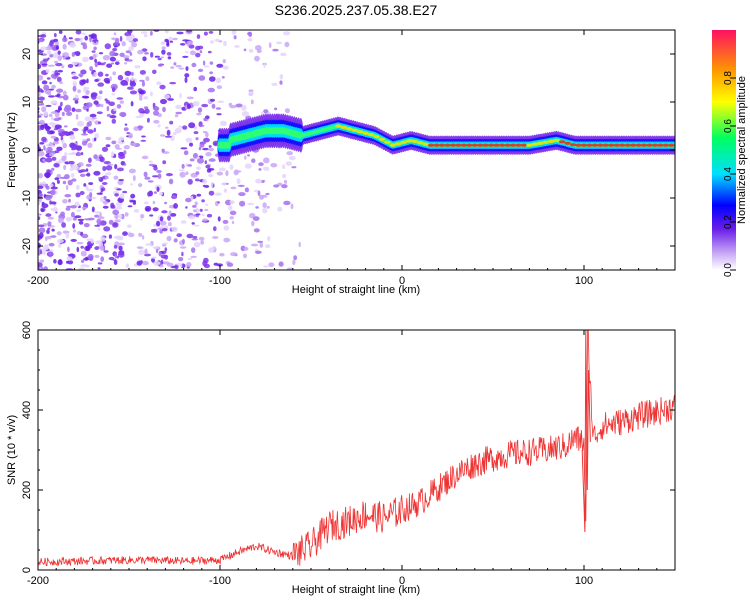 The width and height of the screenshot is (750, 605). What do you see at coordinates (728, 222) in the screenshot?
I see `colorbar-tick-label: 0.2` at bounding box center [728, 222].